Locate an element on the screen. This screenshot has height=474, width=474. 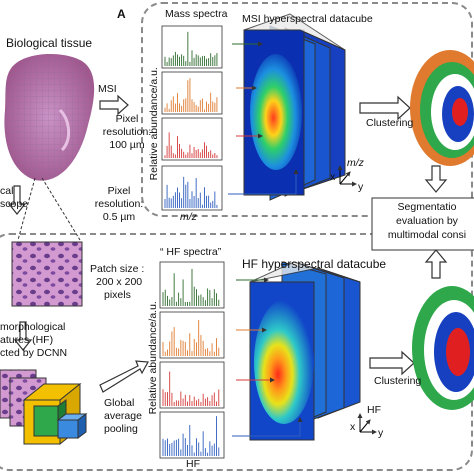
segmentation-map-bottom is located at coordinates (443, 348).